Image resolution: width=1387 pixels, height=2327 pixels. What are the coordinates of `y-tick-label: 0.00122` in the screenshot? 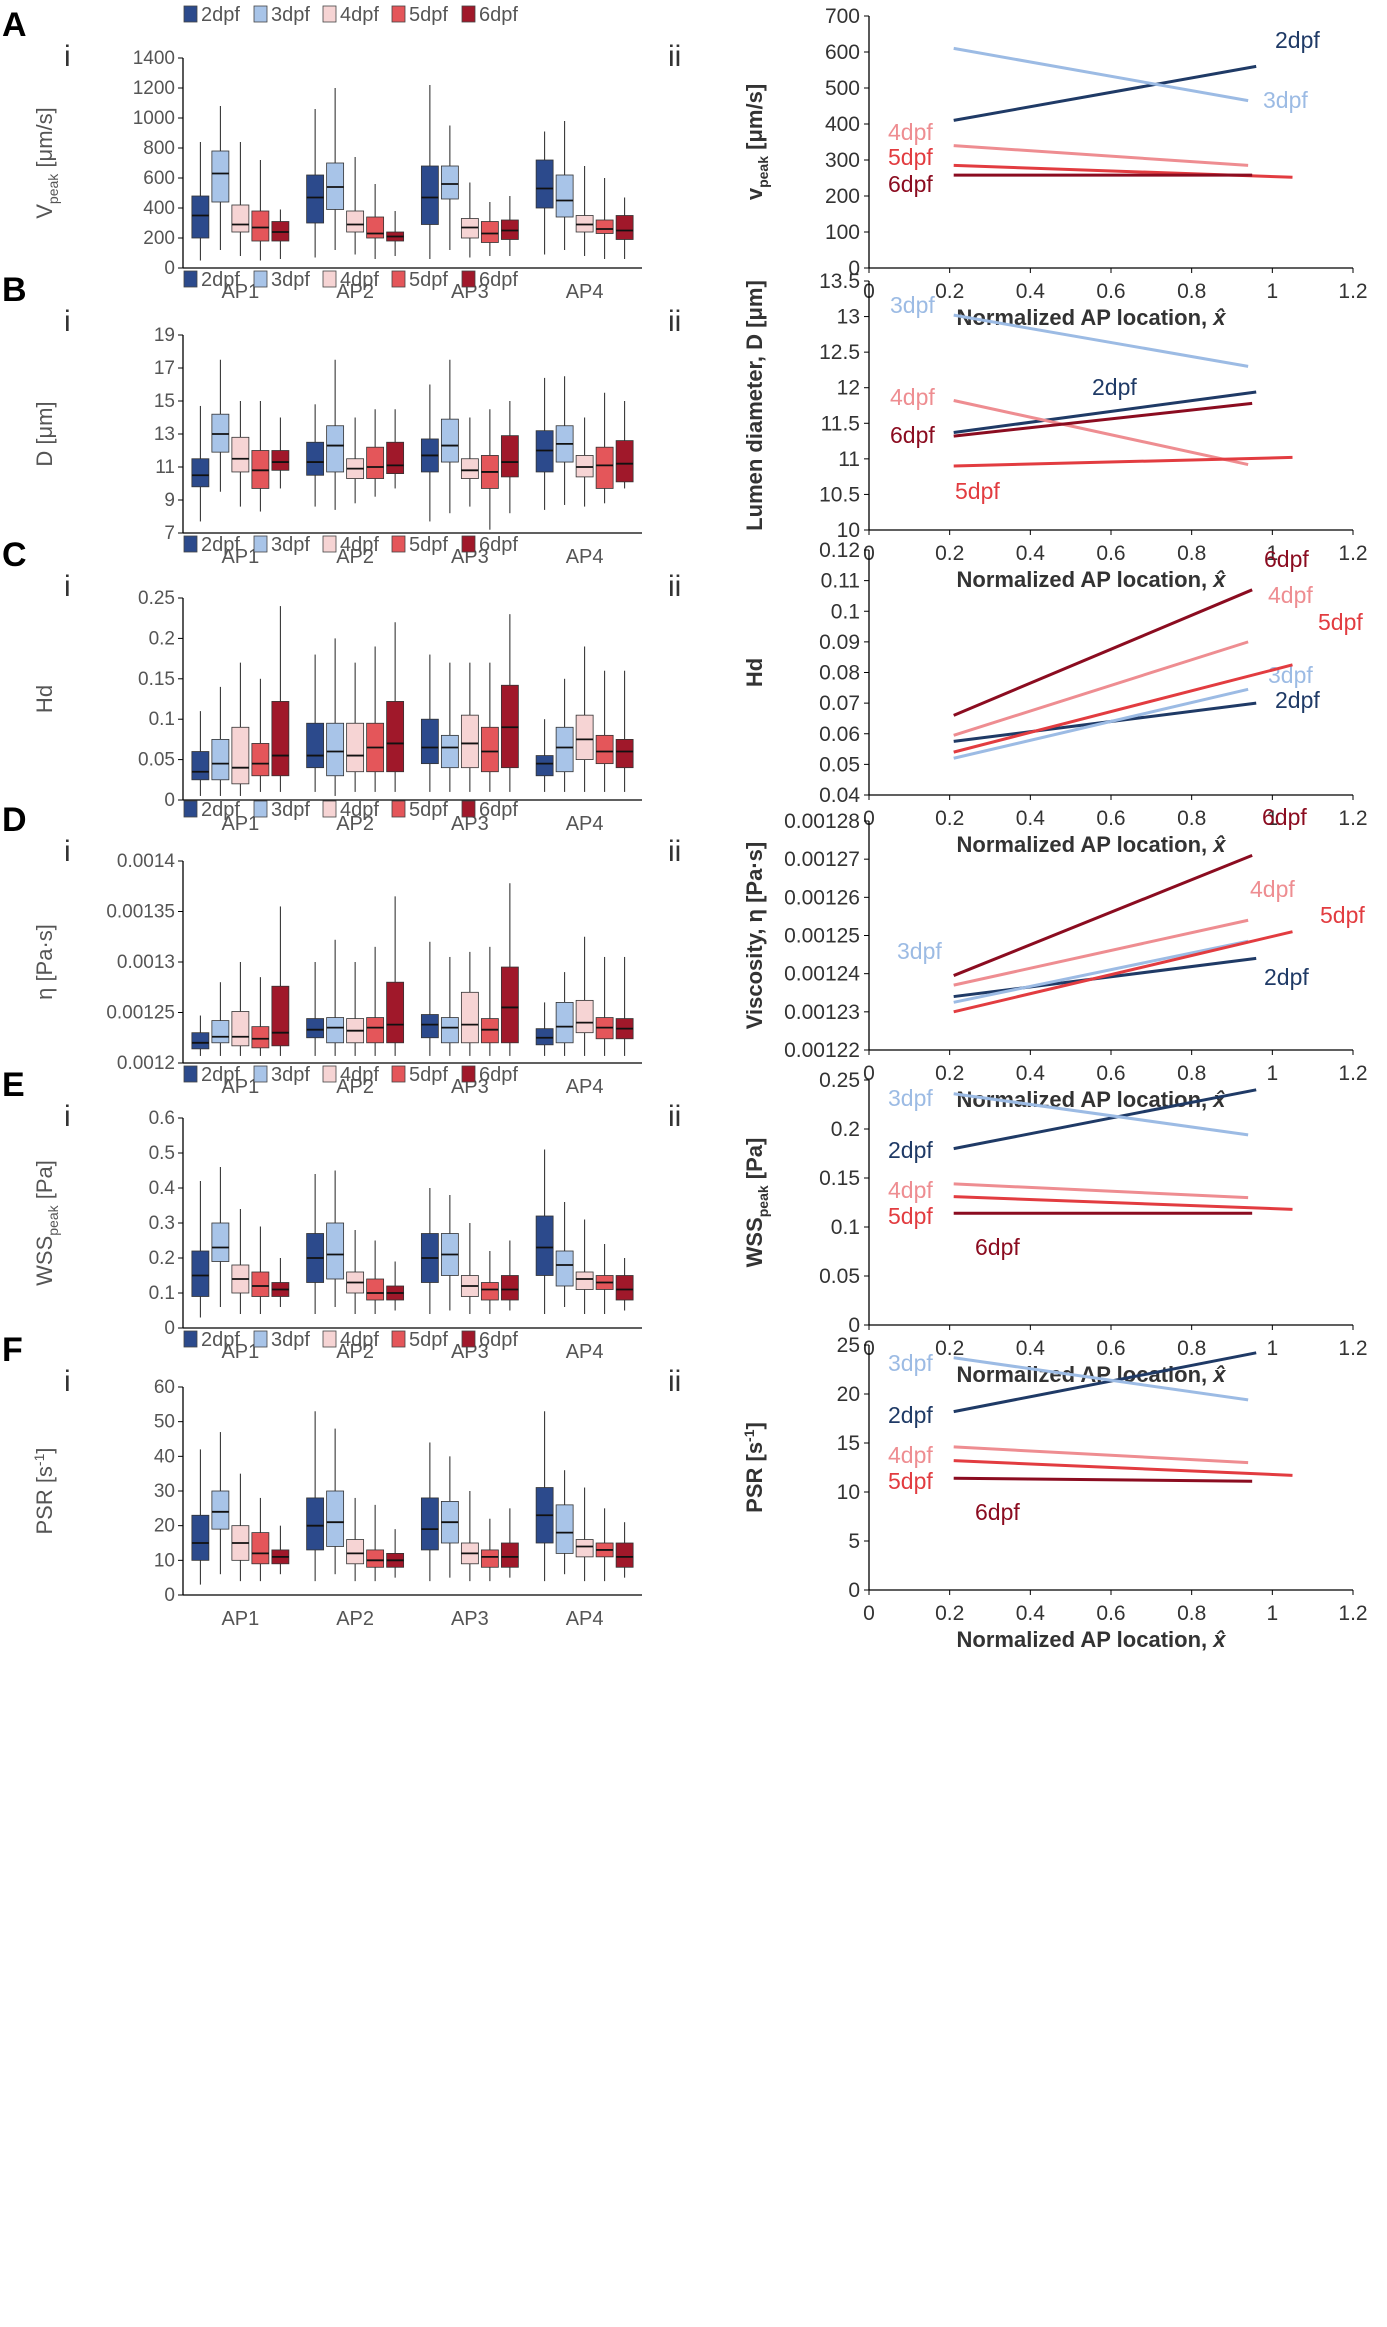 It's located at (822, 1050).